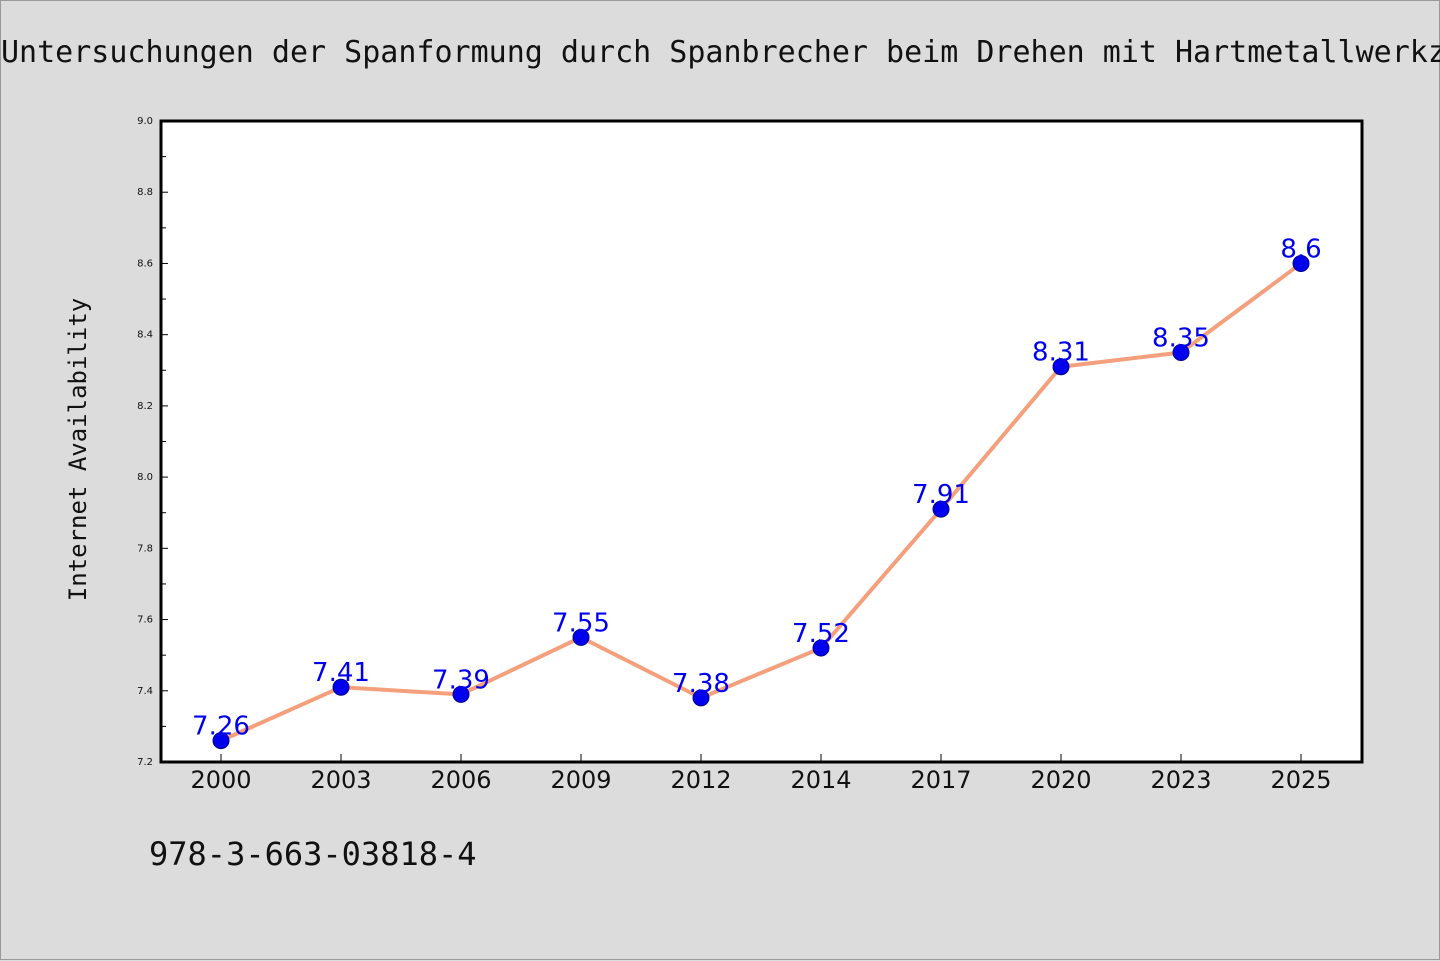 The height and width of the screenshot is (961, 1440). Describe the element at coordinates (1061, 353) in the screenshot. I see `data-label: 8.31` at that location.